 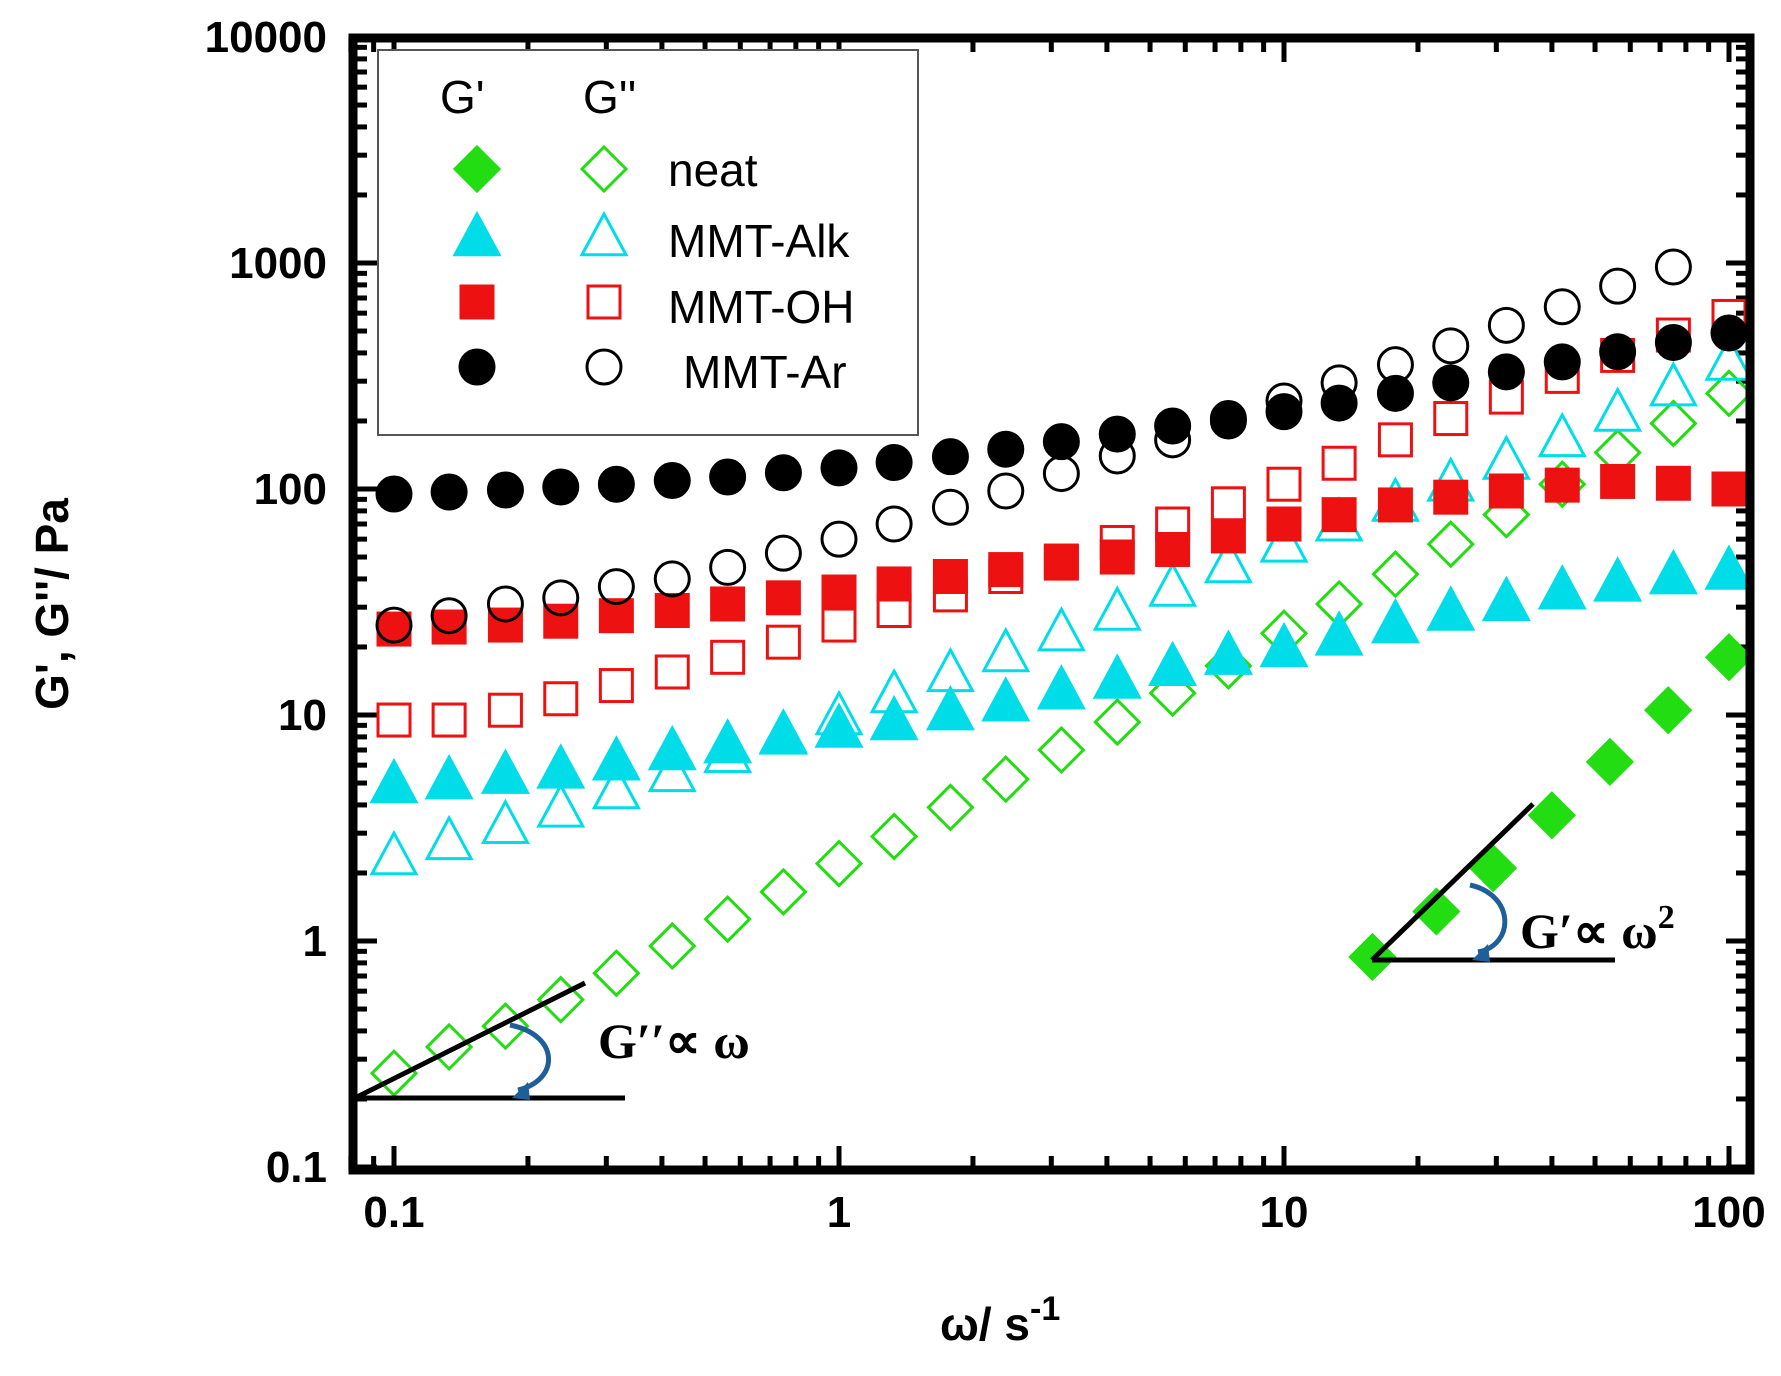 I want to click on y-tick-label: 10000, so click(x=266, y=37).